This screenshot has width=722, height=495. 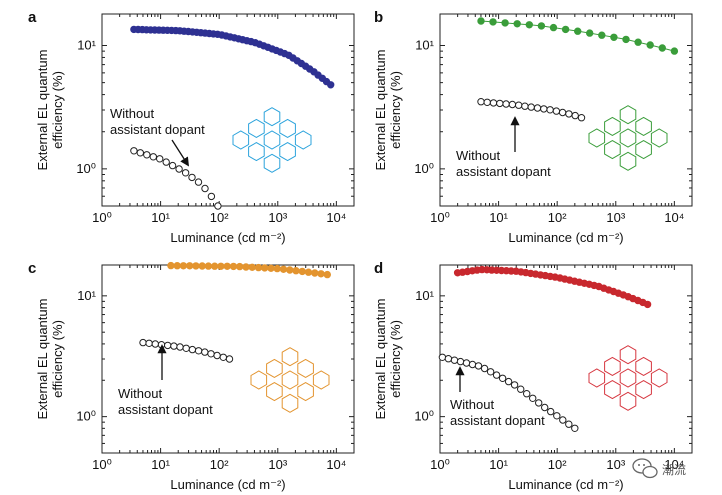 I want to click on diamine-chrysene-structure-icon, so click(x=628, y=138).